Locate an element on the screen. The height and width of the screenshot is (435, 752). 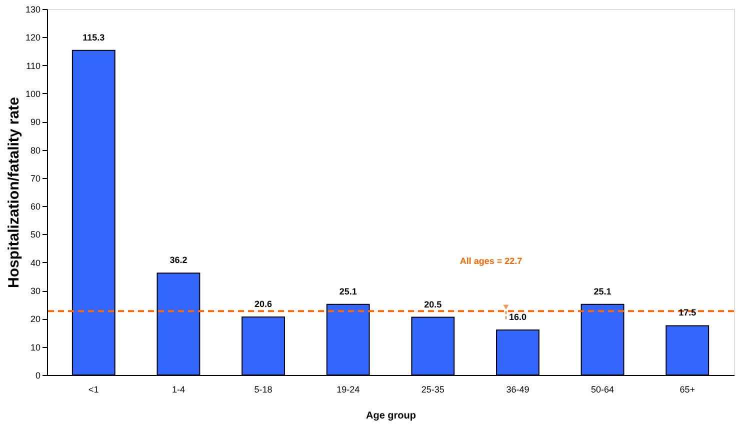
y-tick-label: 30 is located at coordinates (35, 291).